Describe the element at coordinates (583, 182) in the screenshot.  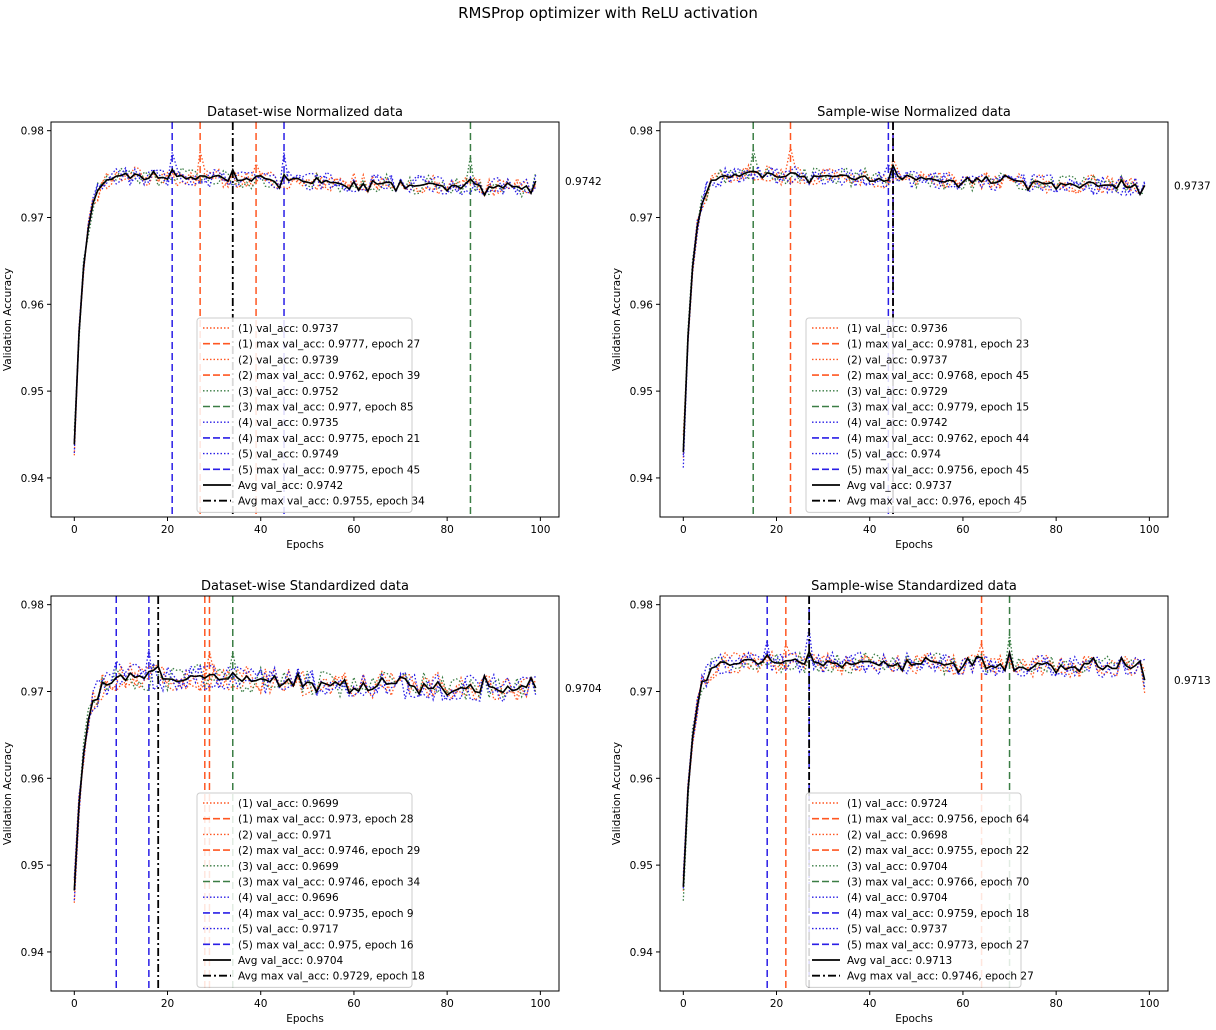
I see `final-avg-annotation: 0.9742` at that location.